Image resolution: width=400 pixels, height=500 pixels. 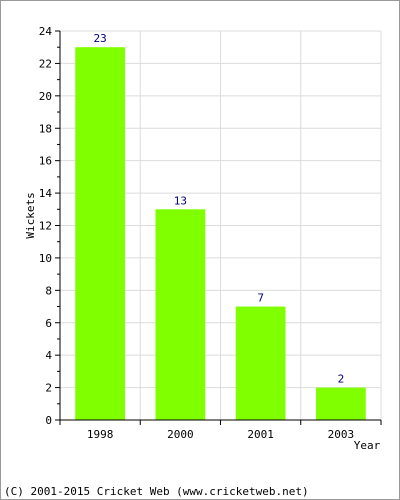 I want to click on y-tick-label: 24, so click(x=46, y=31).